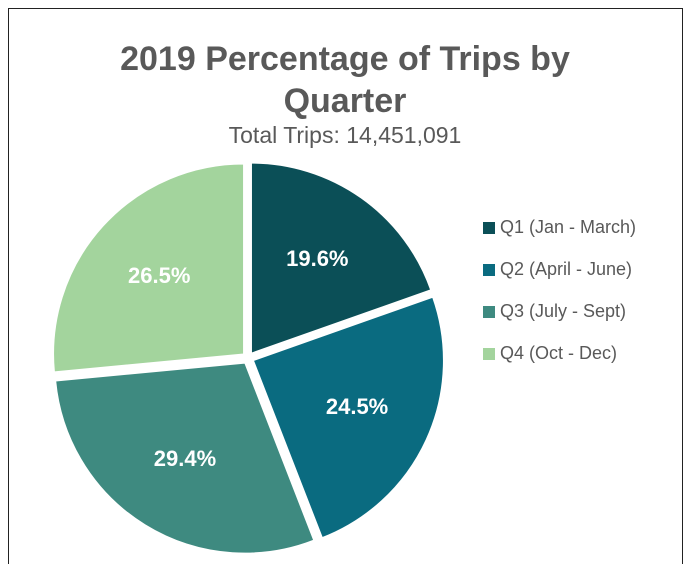  What do you see at coordinates (159, 275) in the screenshot?
I see `data-label: 26.5%` at bounding box center [159, 275].